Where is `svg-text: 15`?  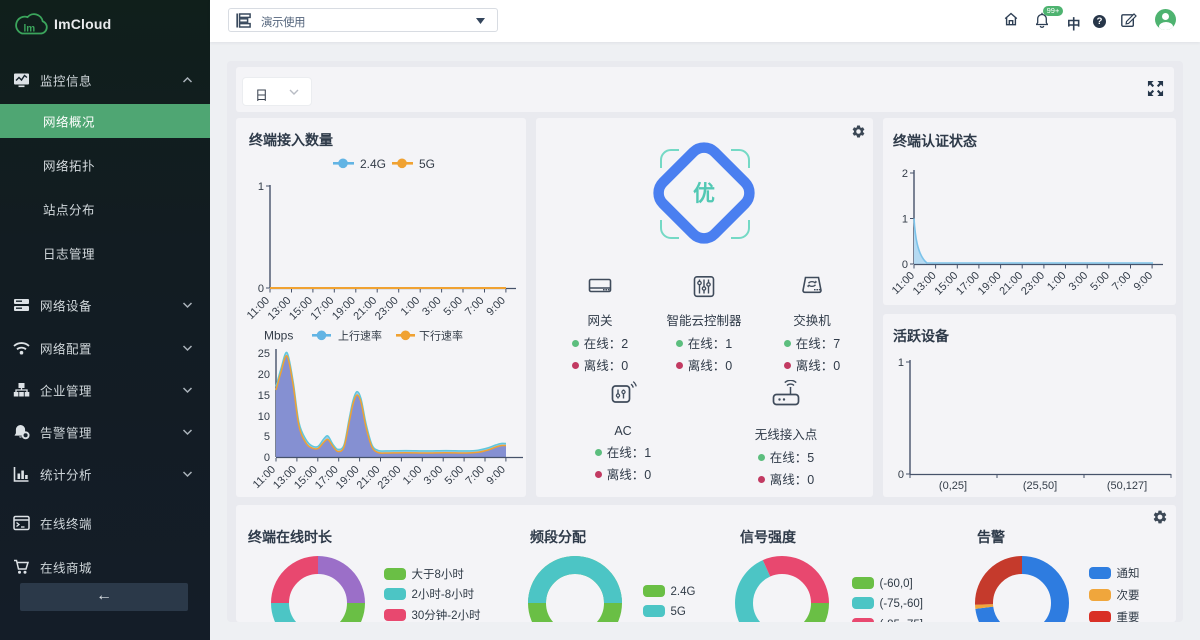
svg-text: 15 is located at coordinates (264, 396).